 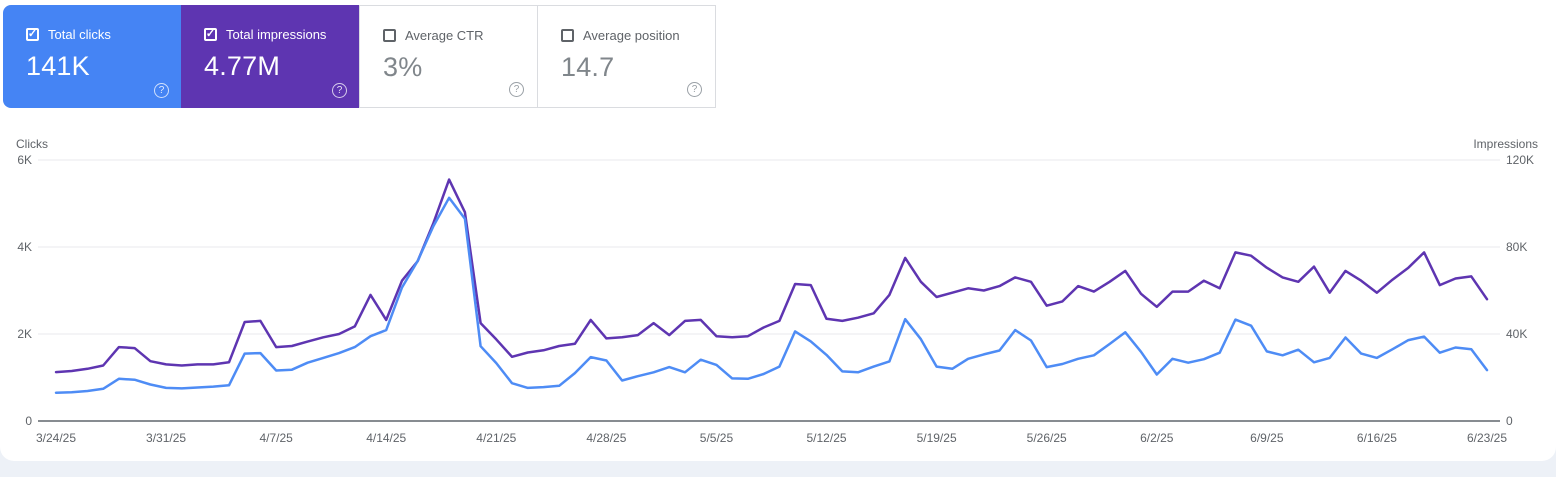 I want to click on card-label: Total clicks, so click(x=79, y=34).